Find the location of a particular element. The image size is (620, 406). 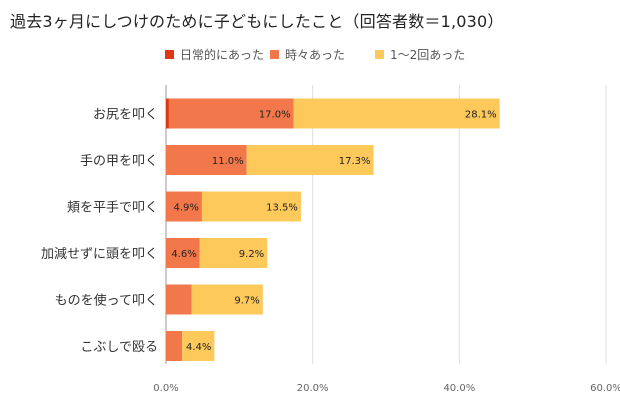

data-label-2-1: 4.9% is located at coordinates (186, 208).